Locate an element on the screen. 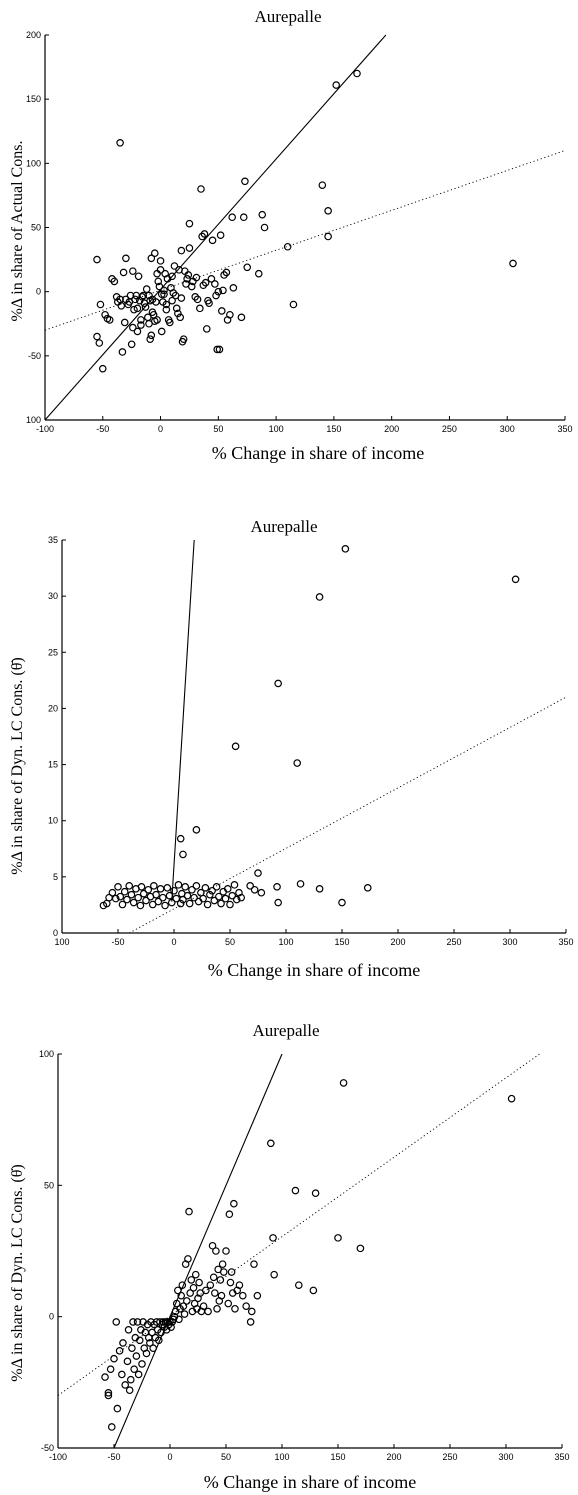 The height and width of the screenshot is (1495, 578). x-tick-label: 50 is located at coordinates (226, 1457).